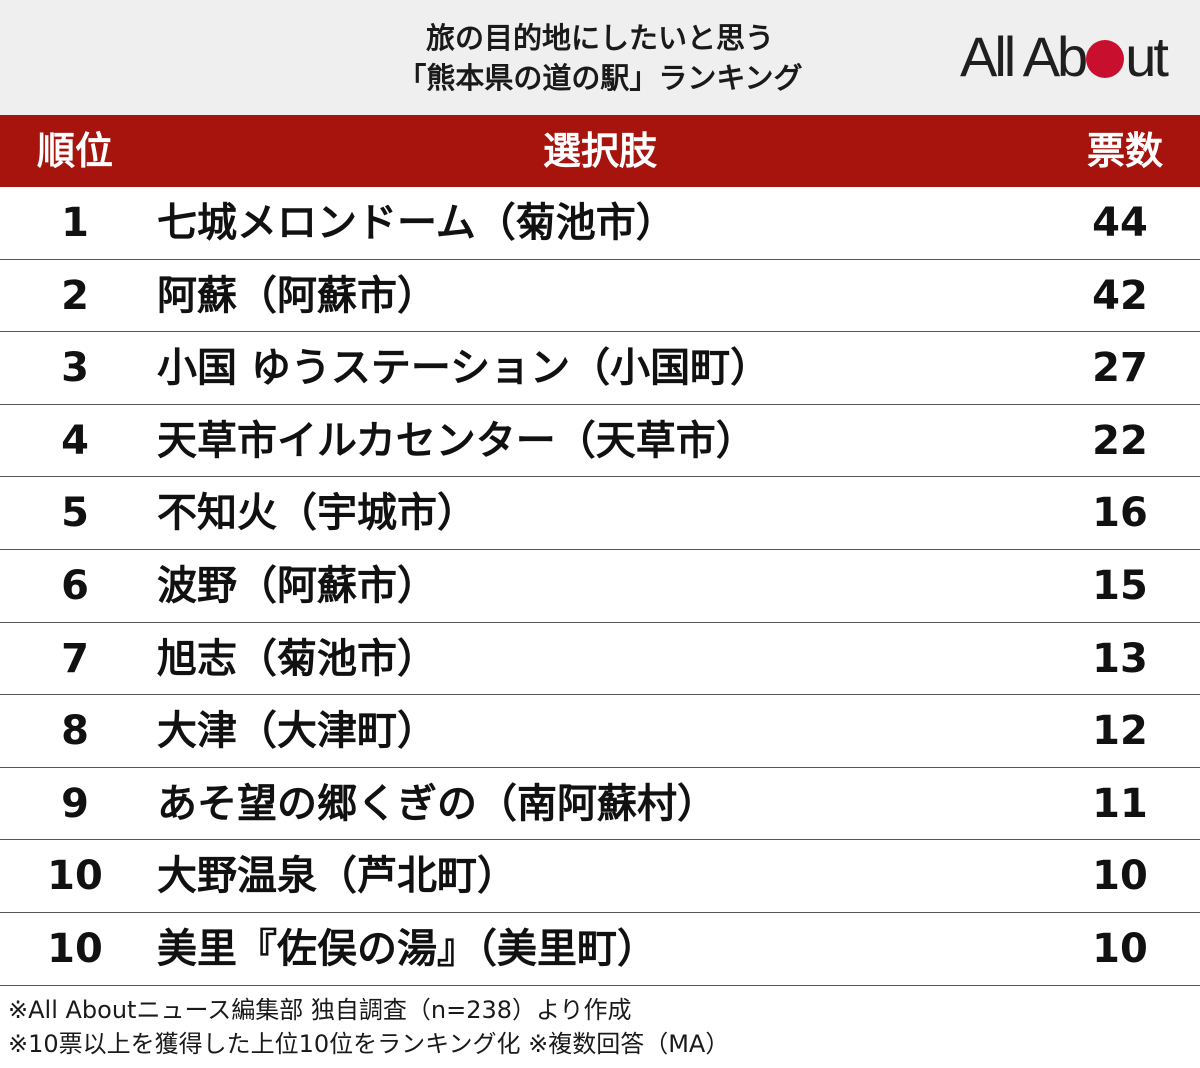  What do you see at coordinates (1120, 585) in the screenshot?
I see `votes-cell: 15` at bounding box center [1120, 585].